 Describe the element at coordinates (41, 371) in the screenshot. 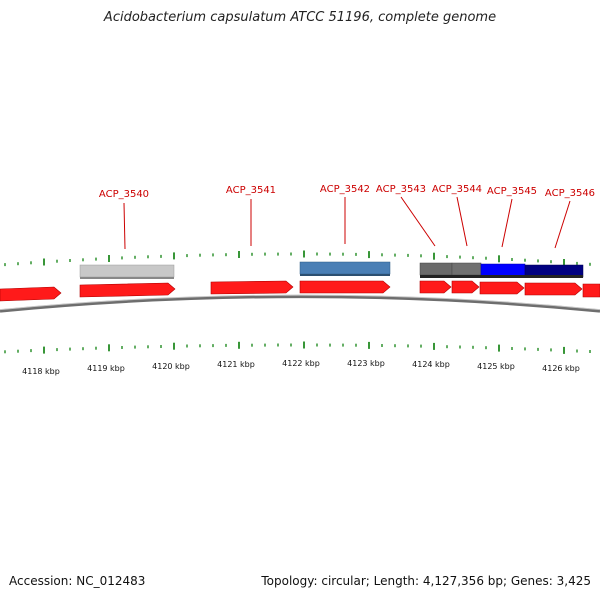

I see `axis-label: 4118 kbp` at that location.